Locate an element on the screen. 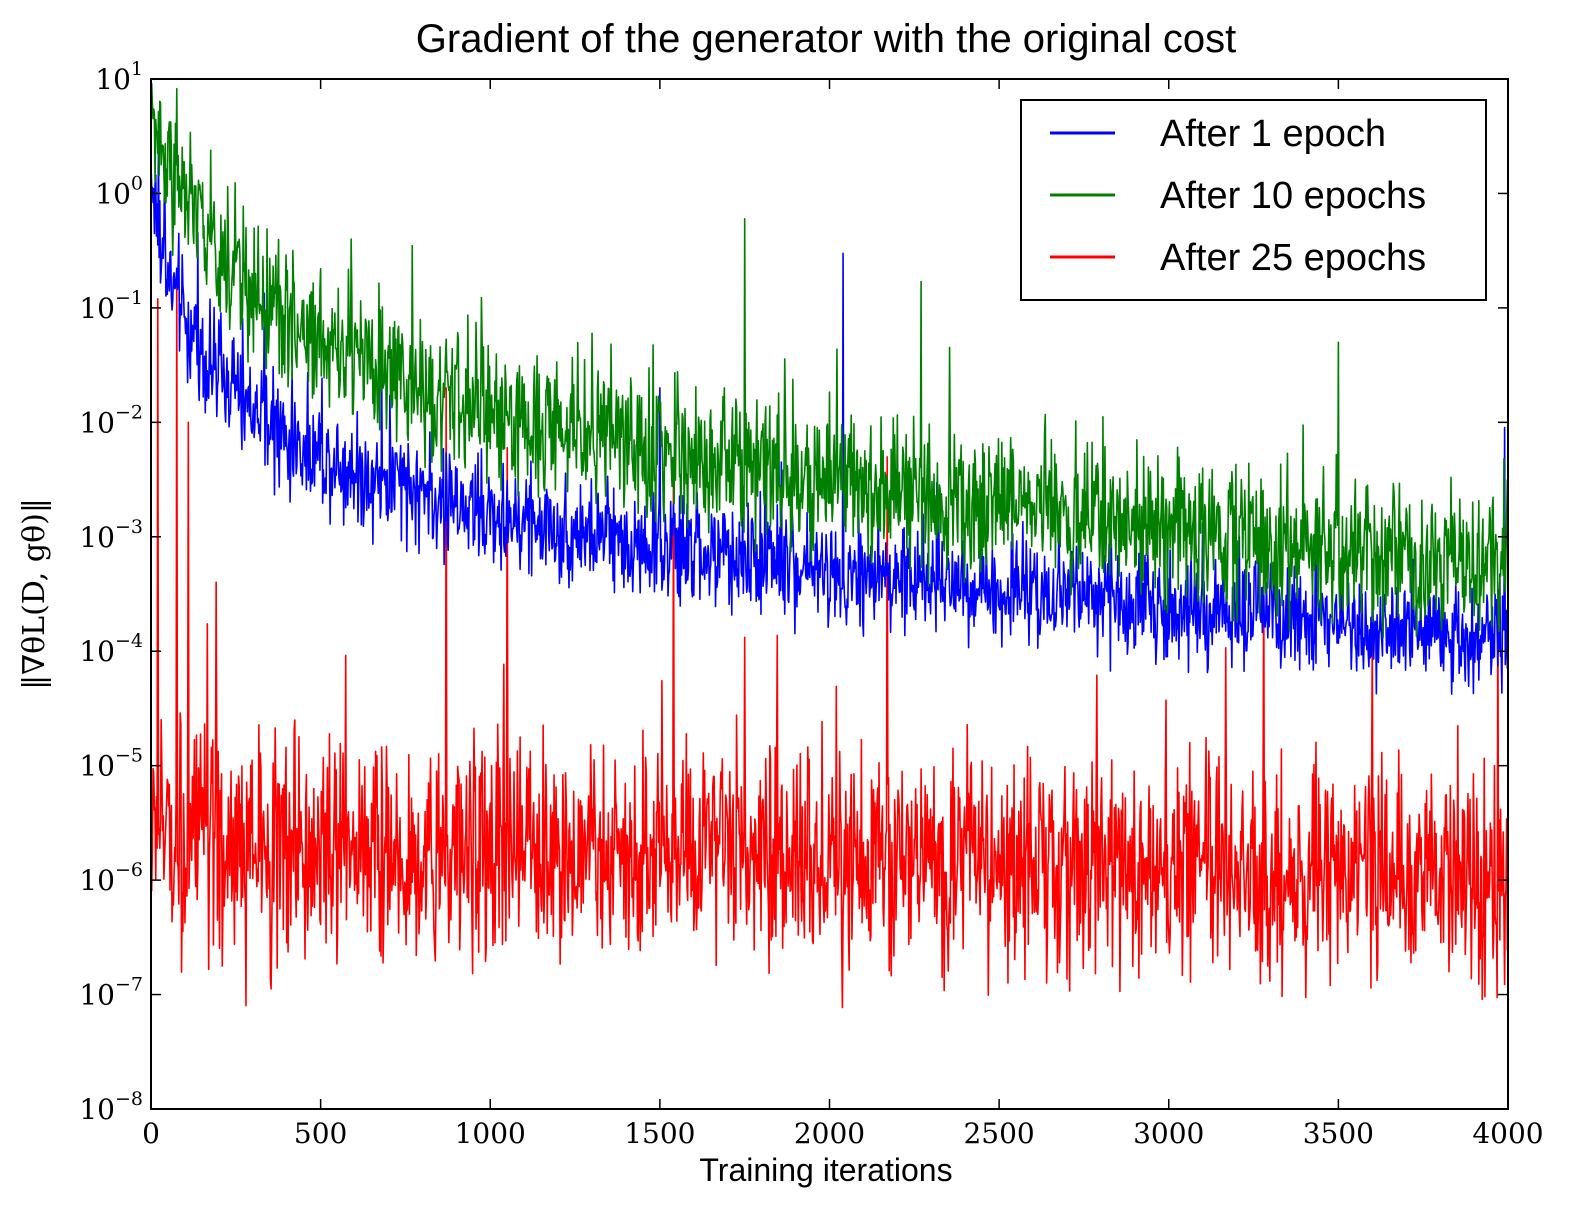  y-tick-label: 10⁻⁵ is located at coordinates (111, 764).